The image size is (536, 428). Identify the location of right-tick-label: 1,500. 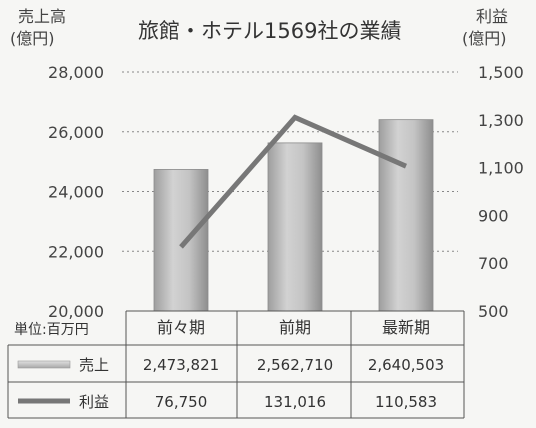
(501, 72).